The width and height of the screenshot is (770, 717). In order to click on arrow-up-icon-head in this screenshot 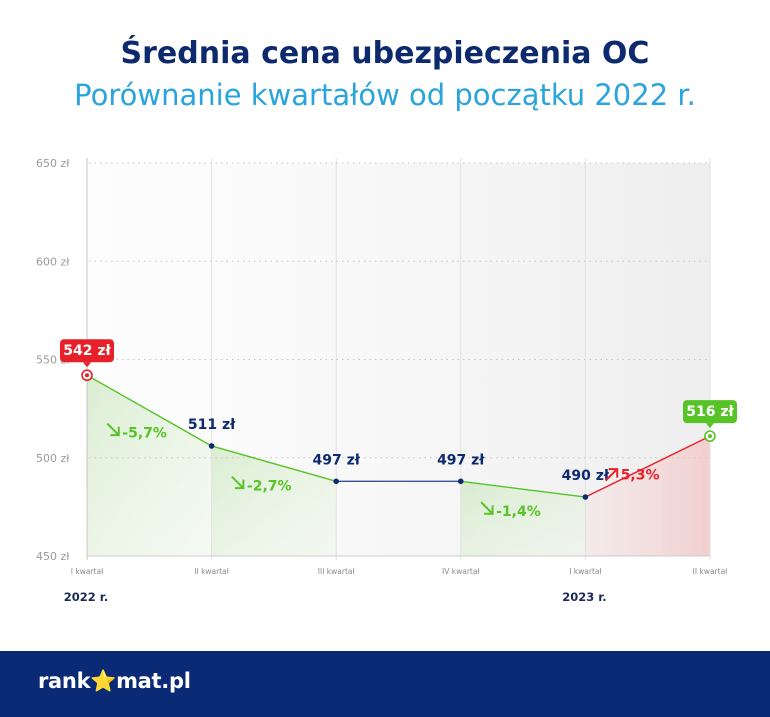, I will do `click(613, 473)`.